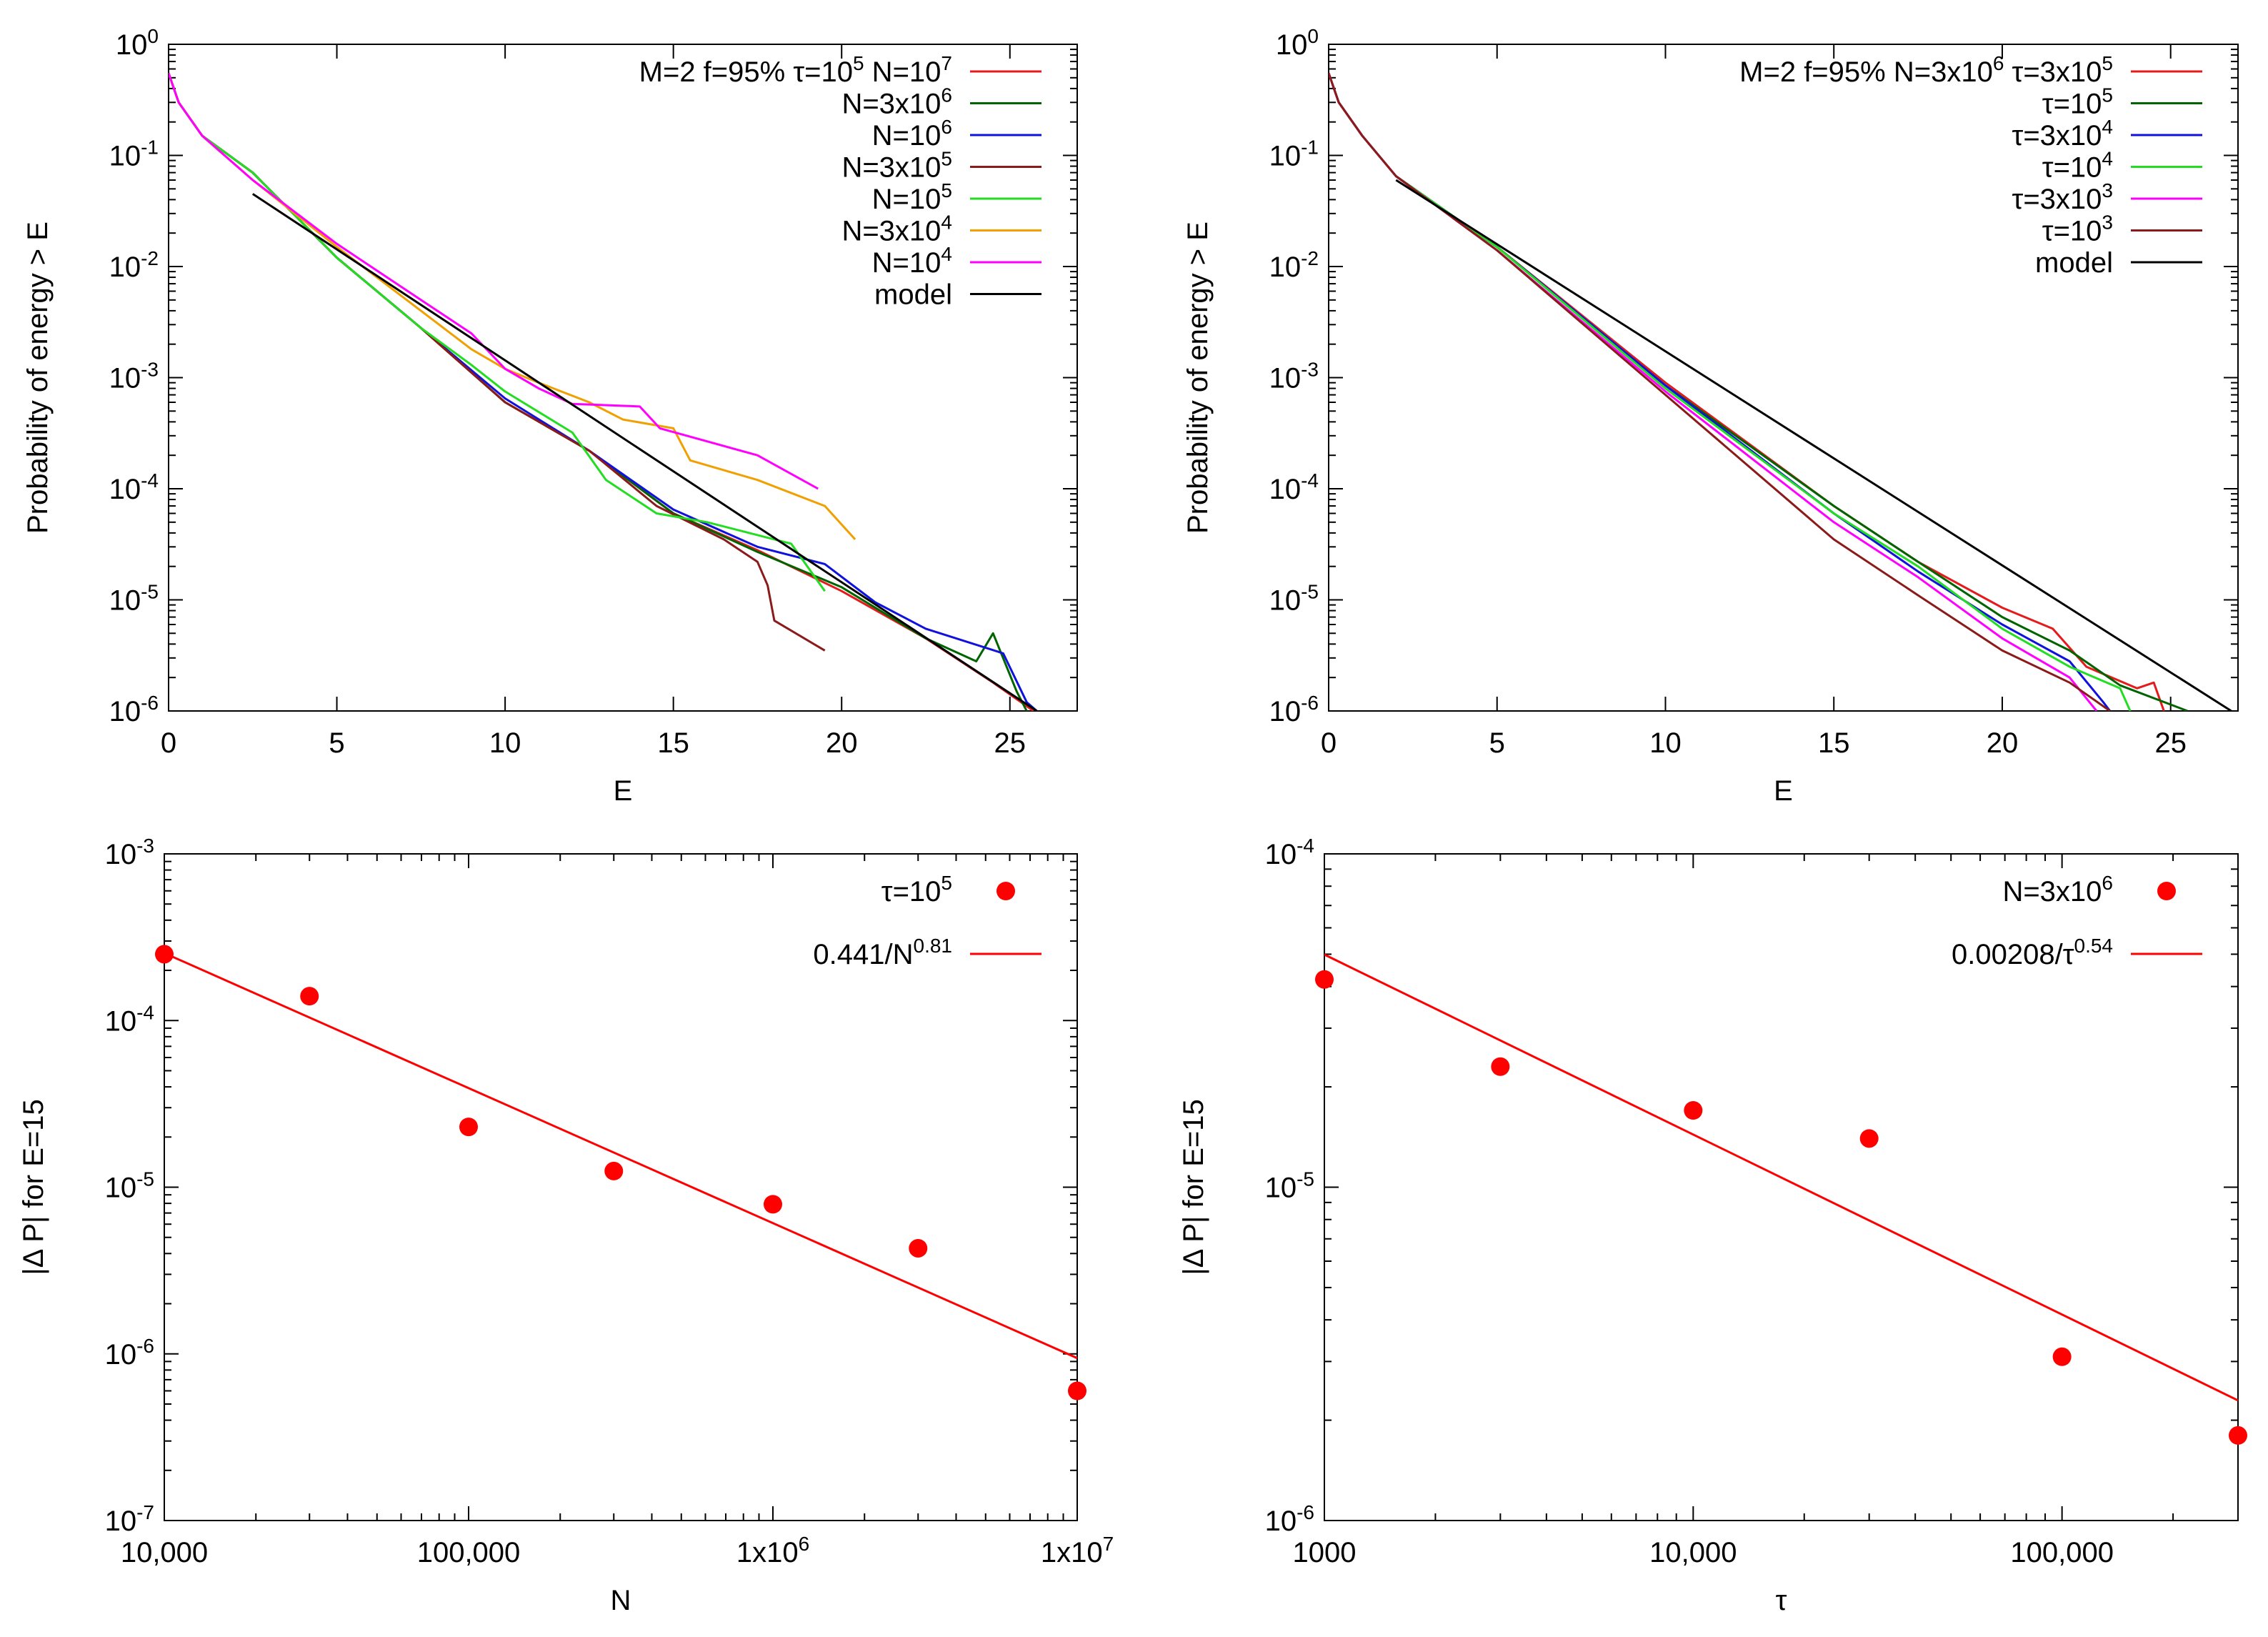 The width and height of the screenshot is (2268, 1637). I want to click on text-span: N=10, so click(906, 135).